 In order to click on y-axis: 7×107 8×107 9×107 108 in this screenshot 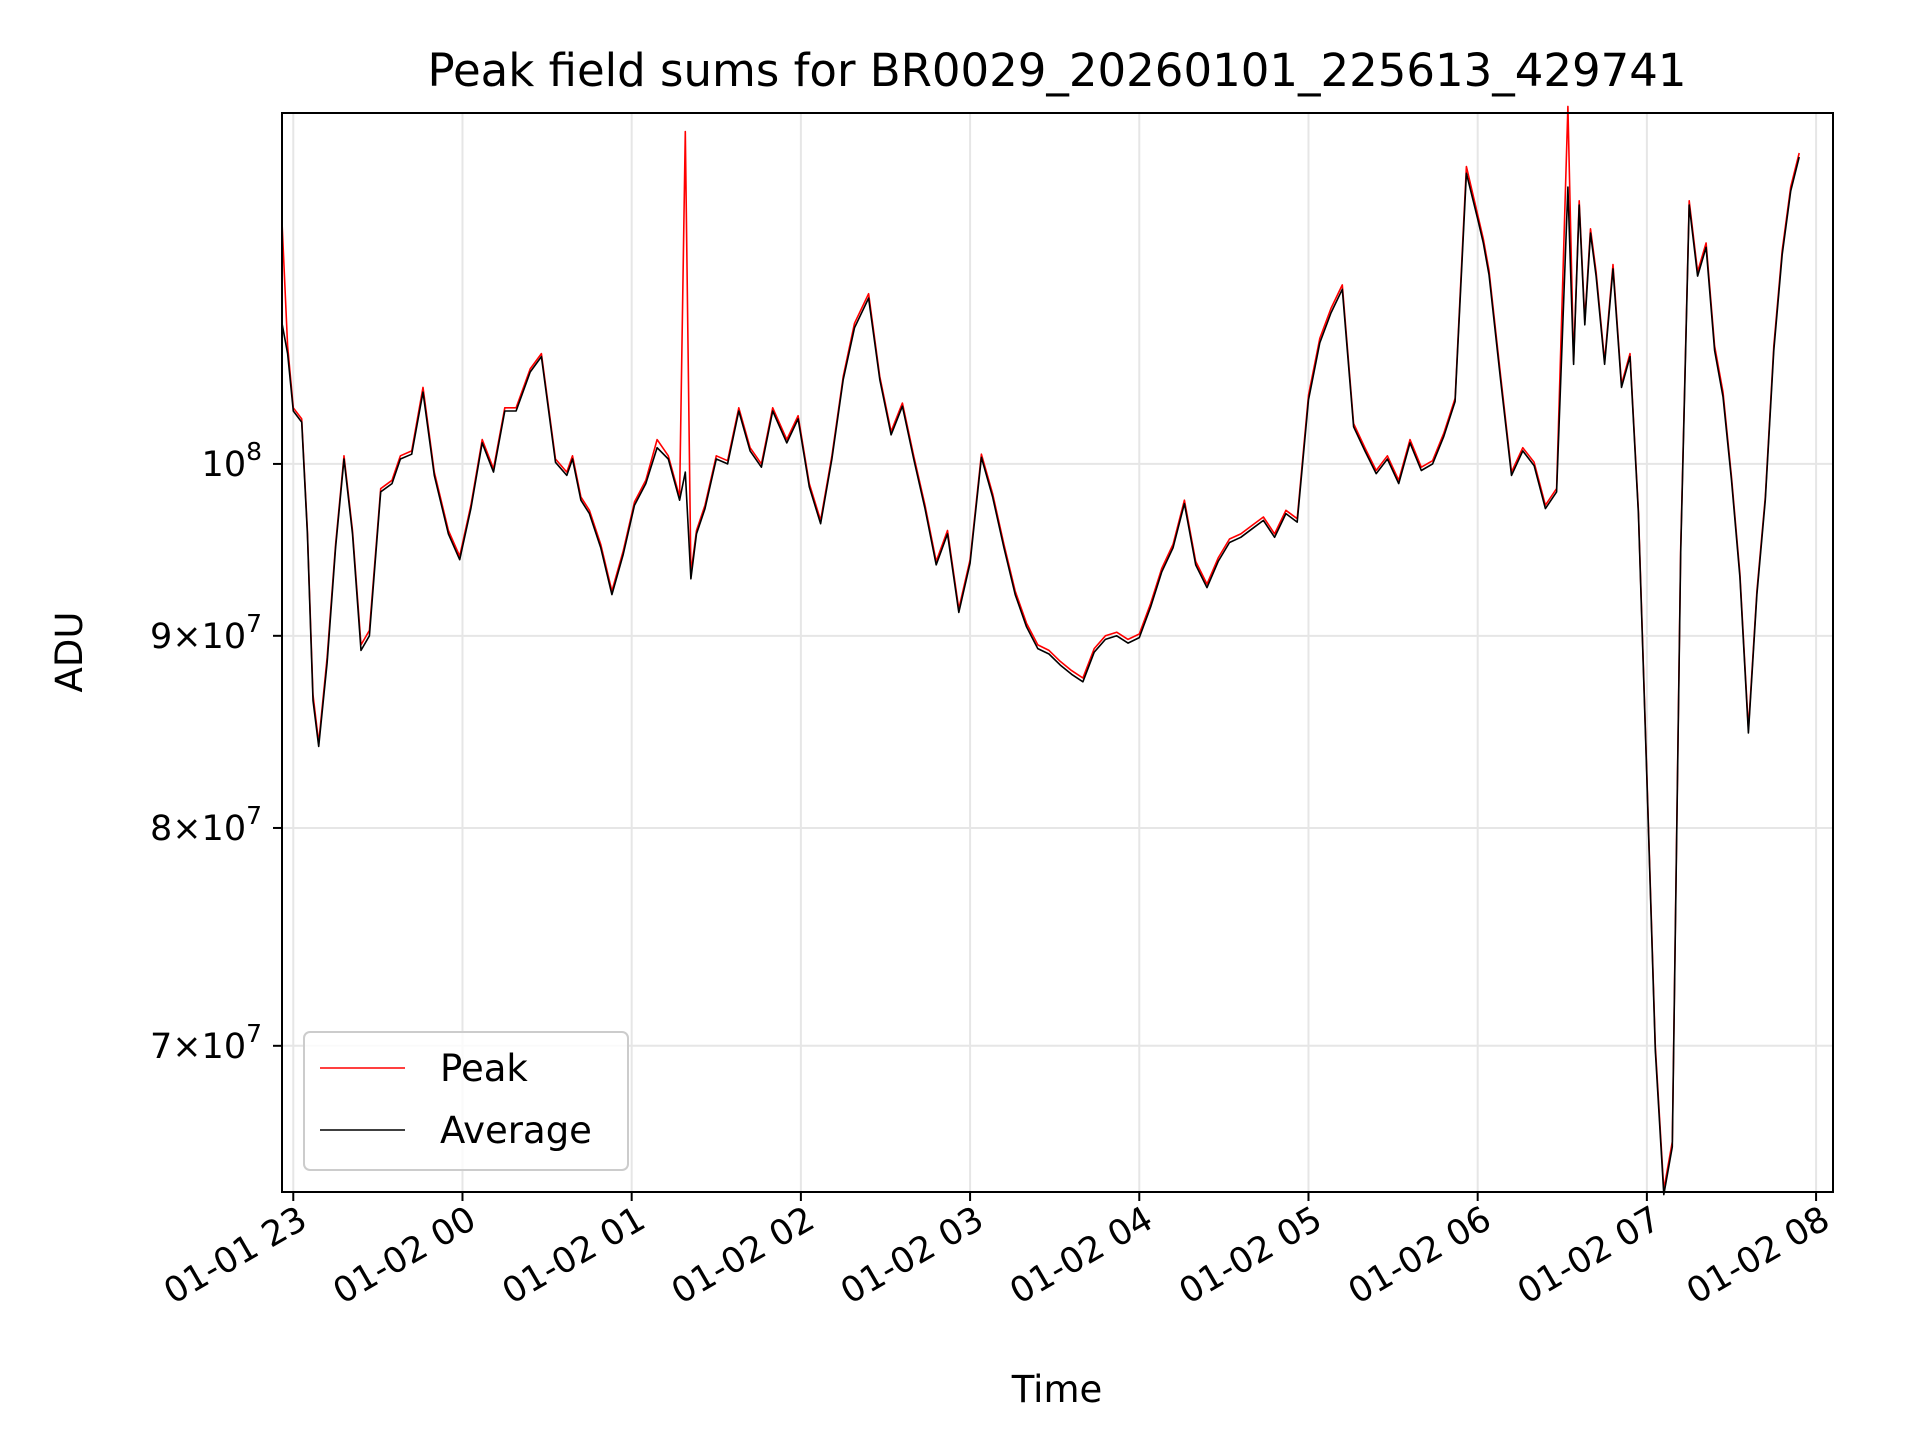, I will do `click(216, 752)`.